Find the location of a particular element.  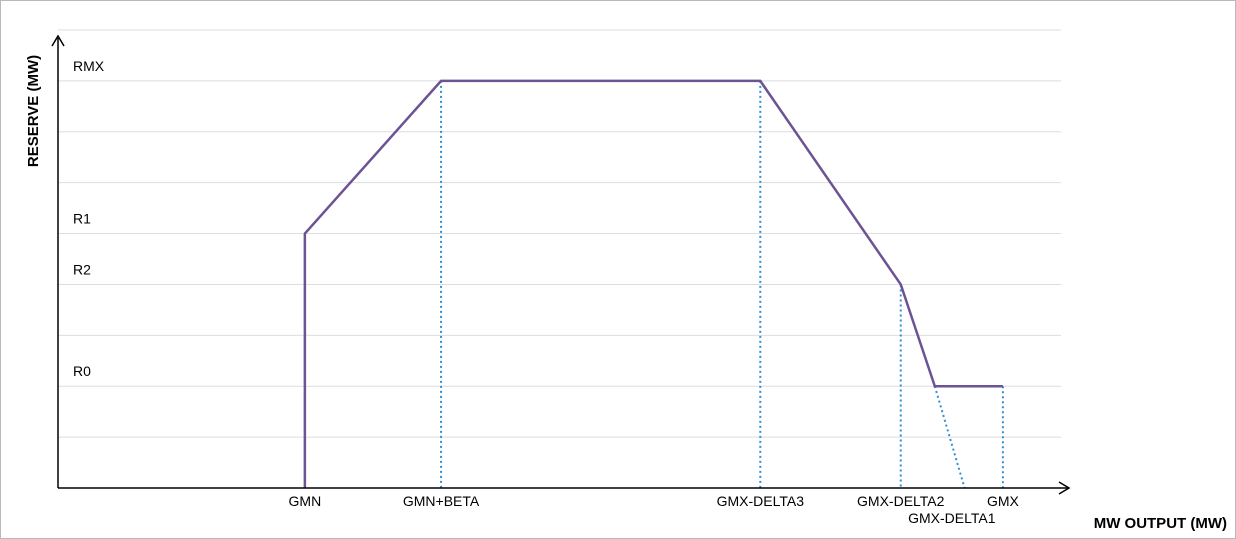

y-tick-label: R2 is located at coordinates (82, 269).